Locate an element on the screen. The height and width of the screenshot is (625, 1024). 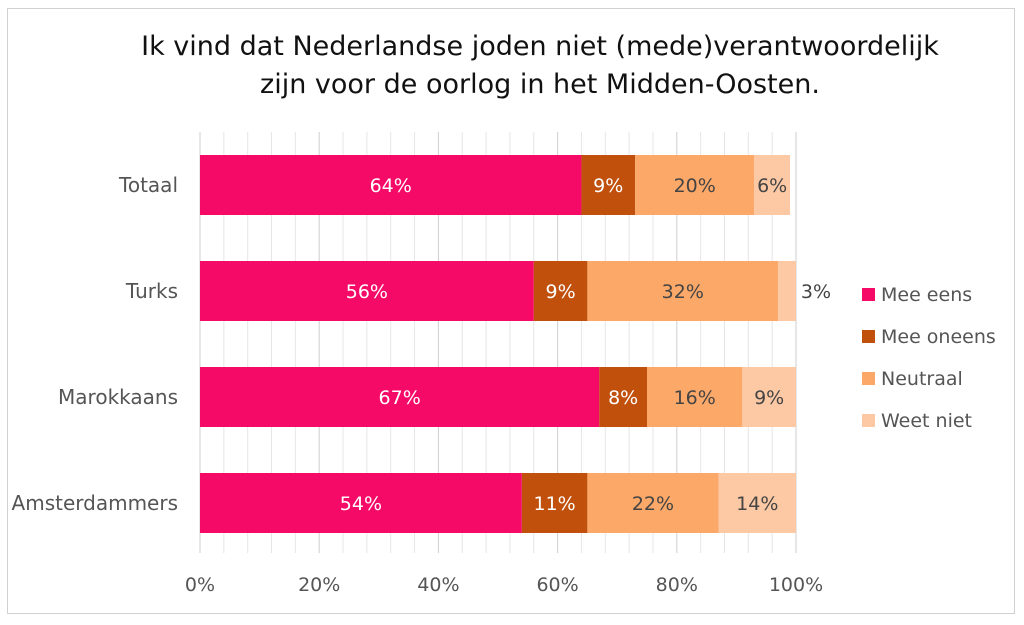
data-label: 8% is located at coordinates (623, 398).